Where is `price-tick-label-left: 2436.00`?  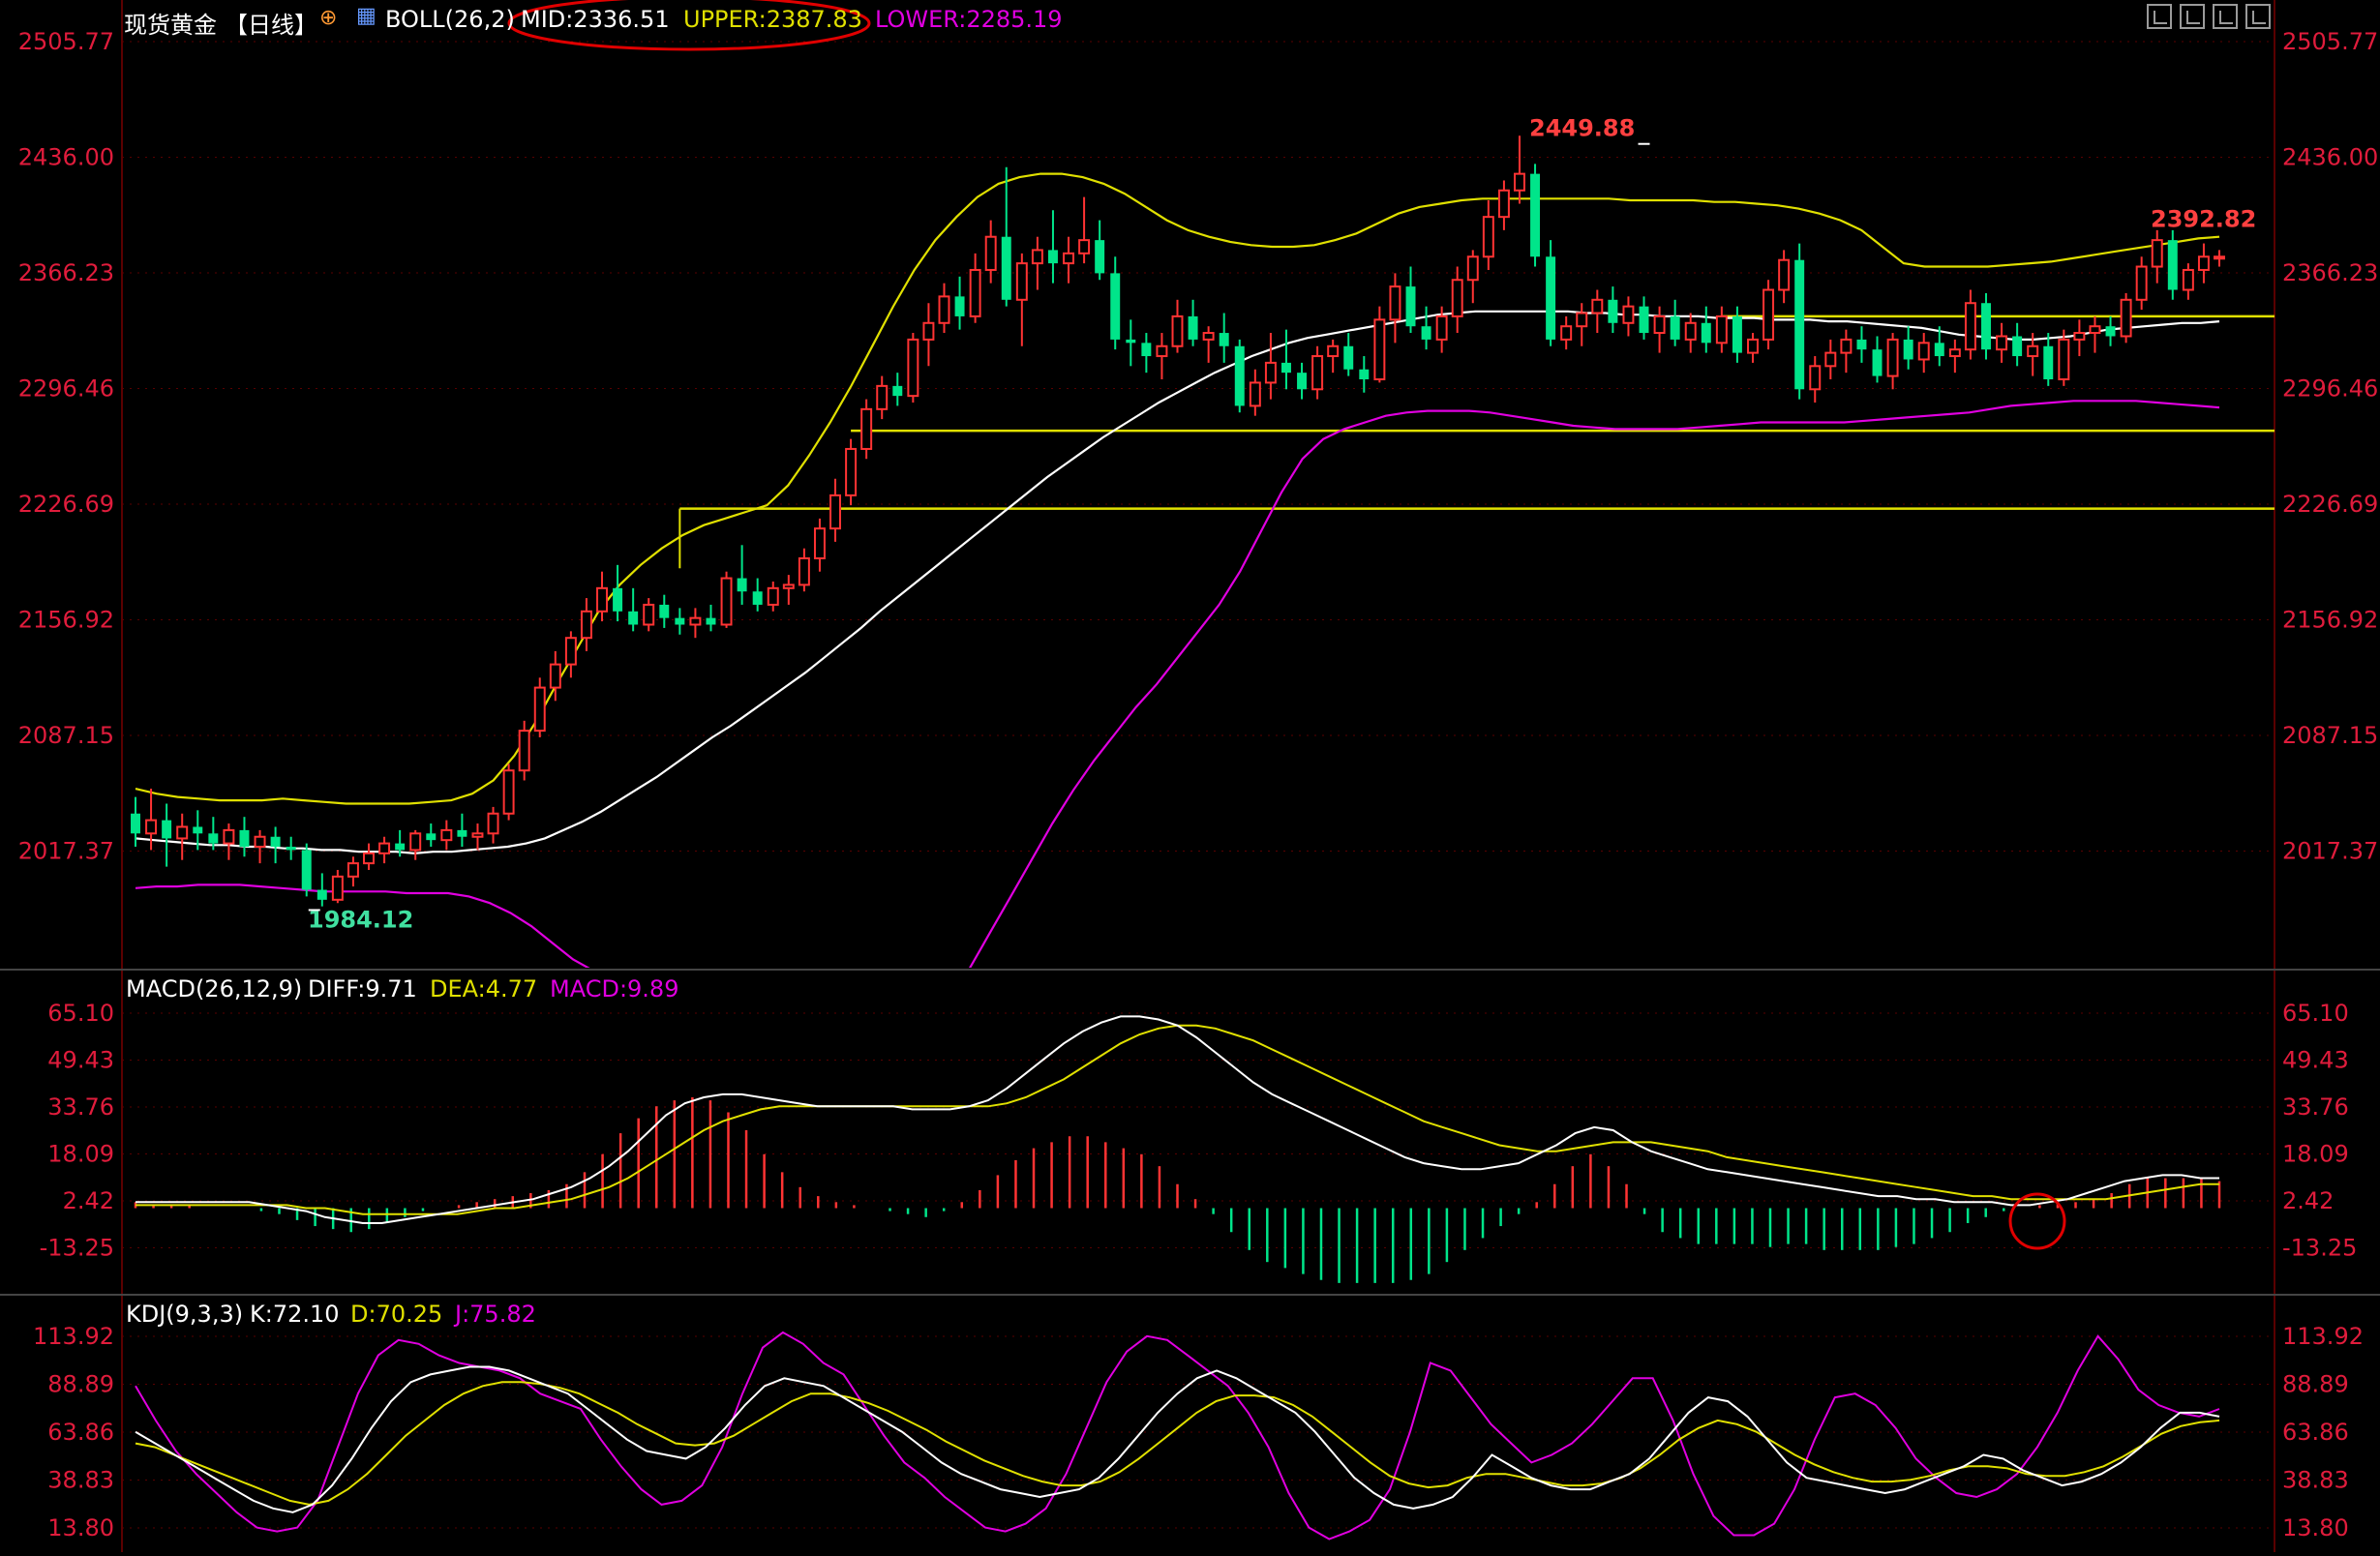
price-tick-label-left: 2436.00 is located at coordinates (66, 157).